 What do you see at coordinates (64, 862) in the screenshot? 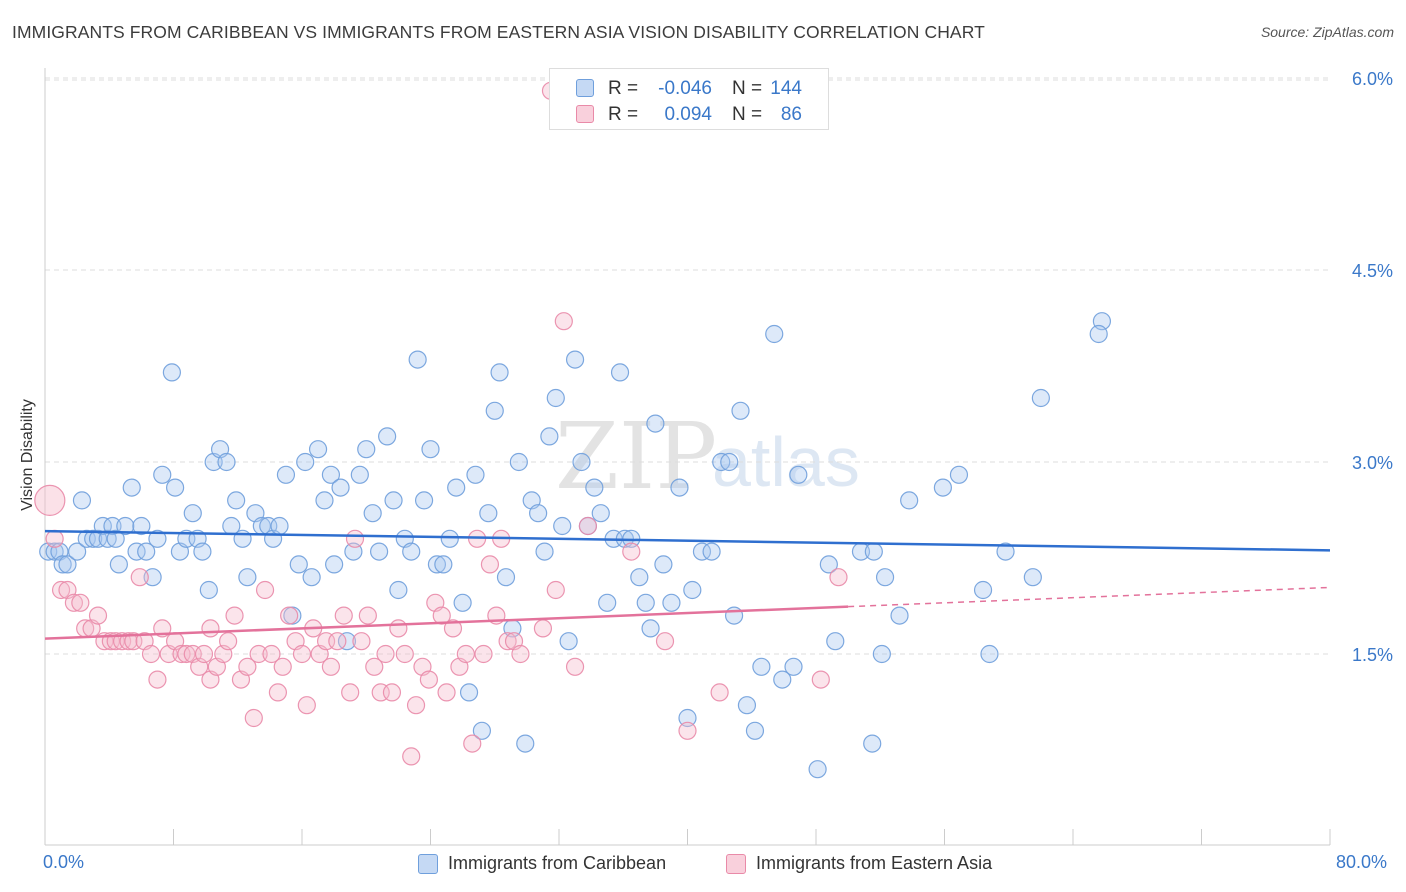
I see `x-tick-label-min: 0.0%` at bounding box center [64, 862].